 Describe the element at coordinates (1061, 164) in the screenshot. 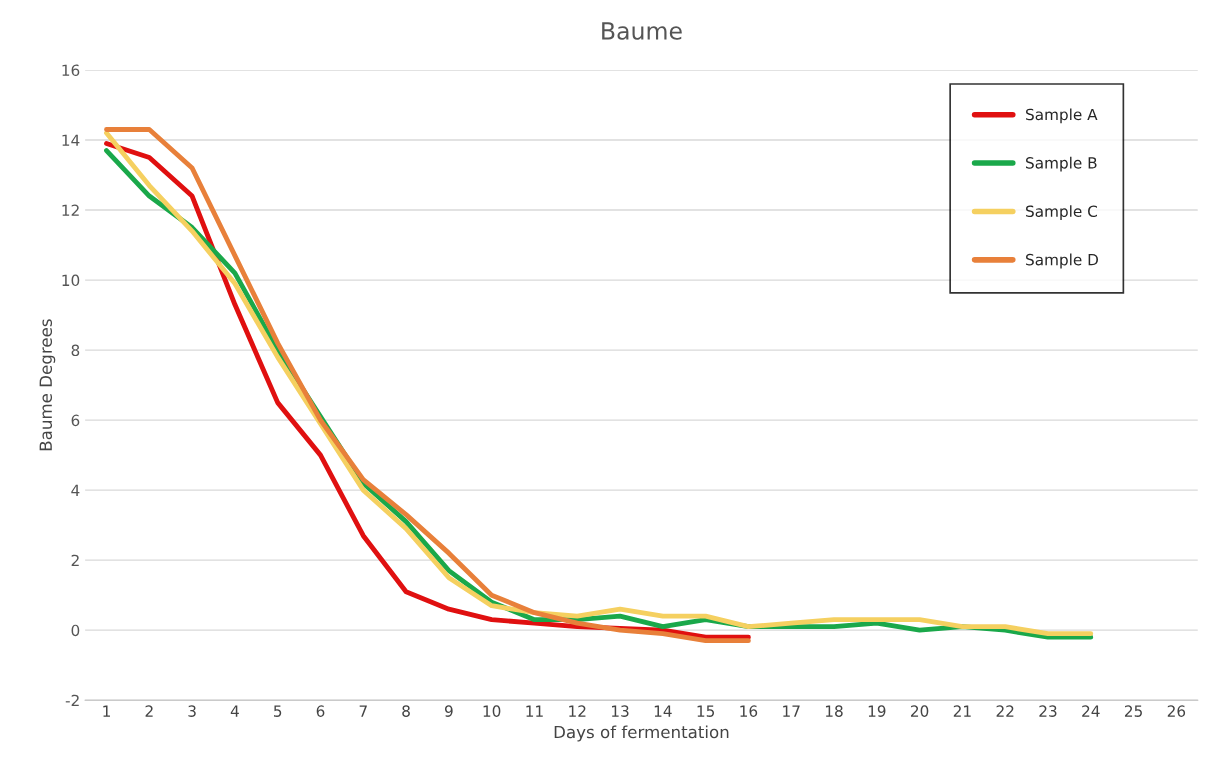

I see `legend-label: Sample B` at that location.